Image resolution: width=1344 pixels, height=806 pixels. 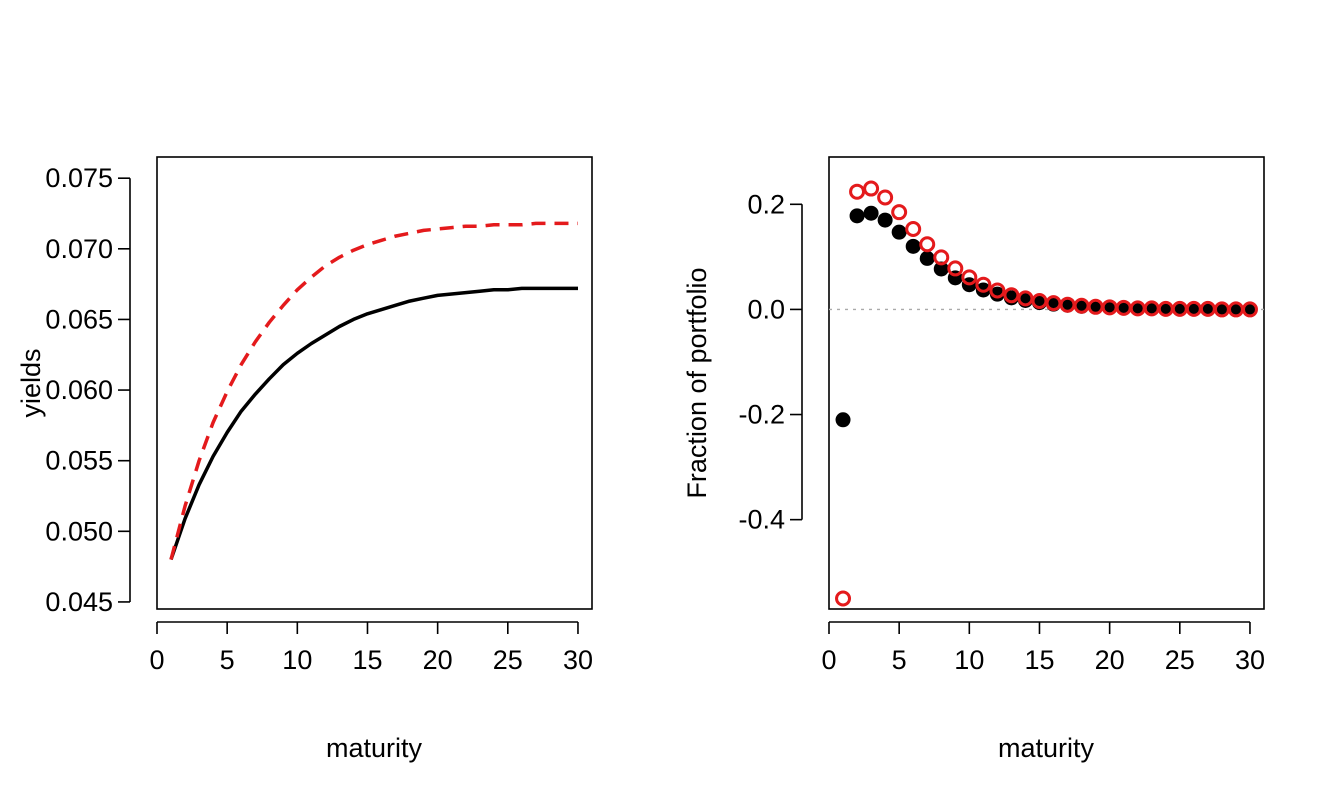 I want to click on y-tick-label: 0.070, so click(x=79, y=249).